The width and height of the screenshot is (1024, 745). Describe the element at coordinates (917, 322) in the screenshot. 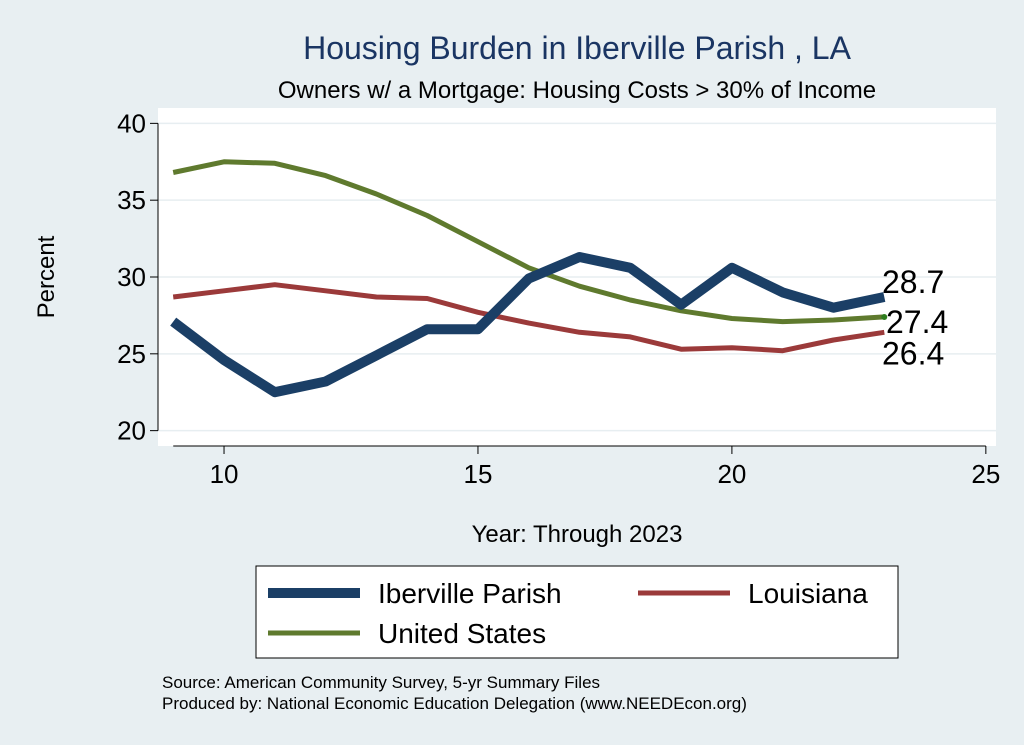

I see `end-label: 27.4` at that location.